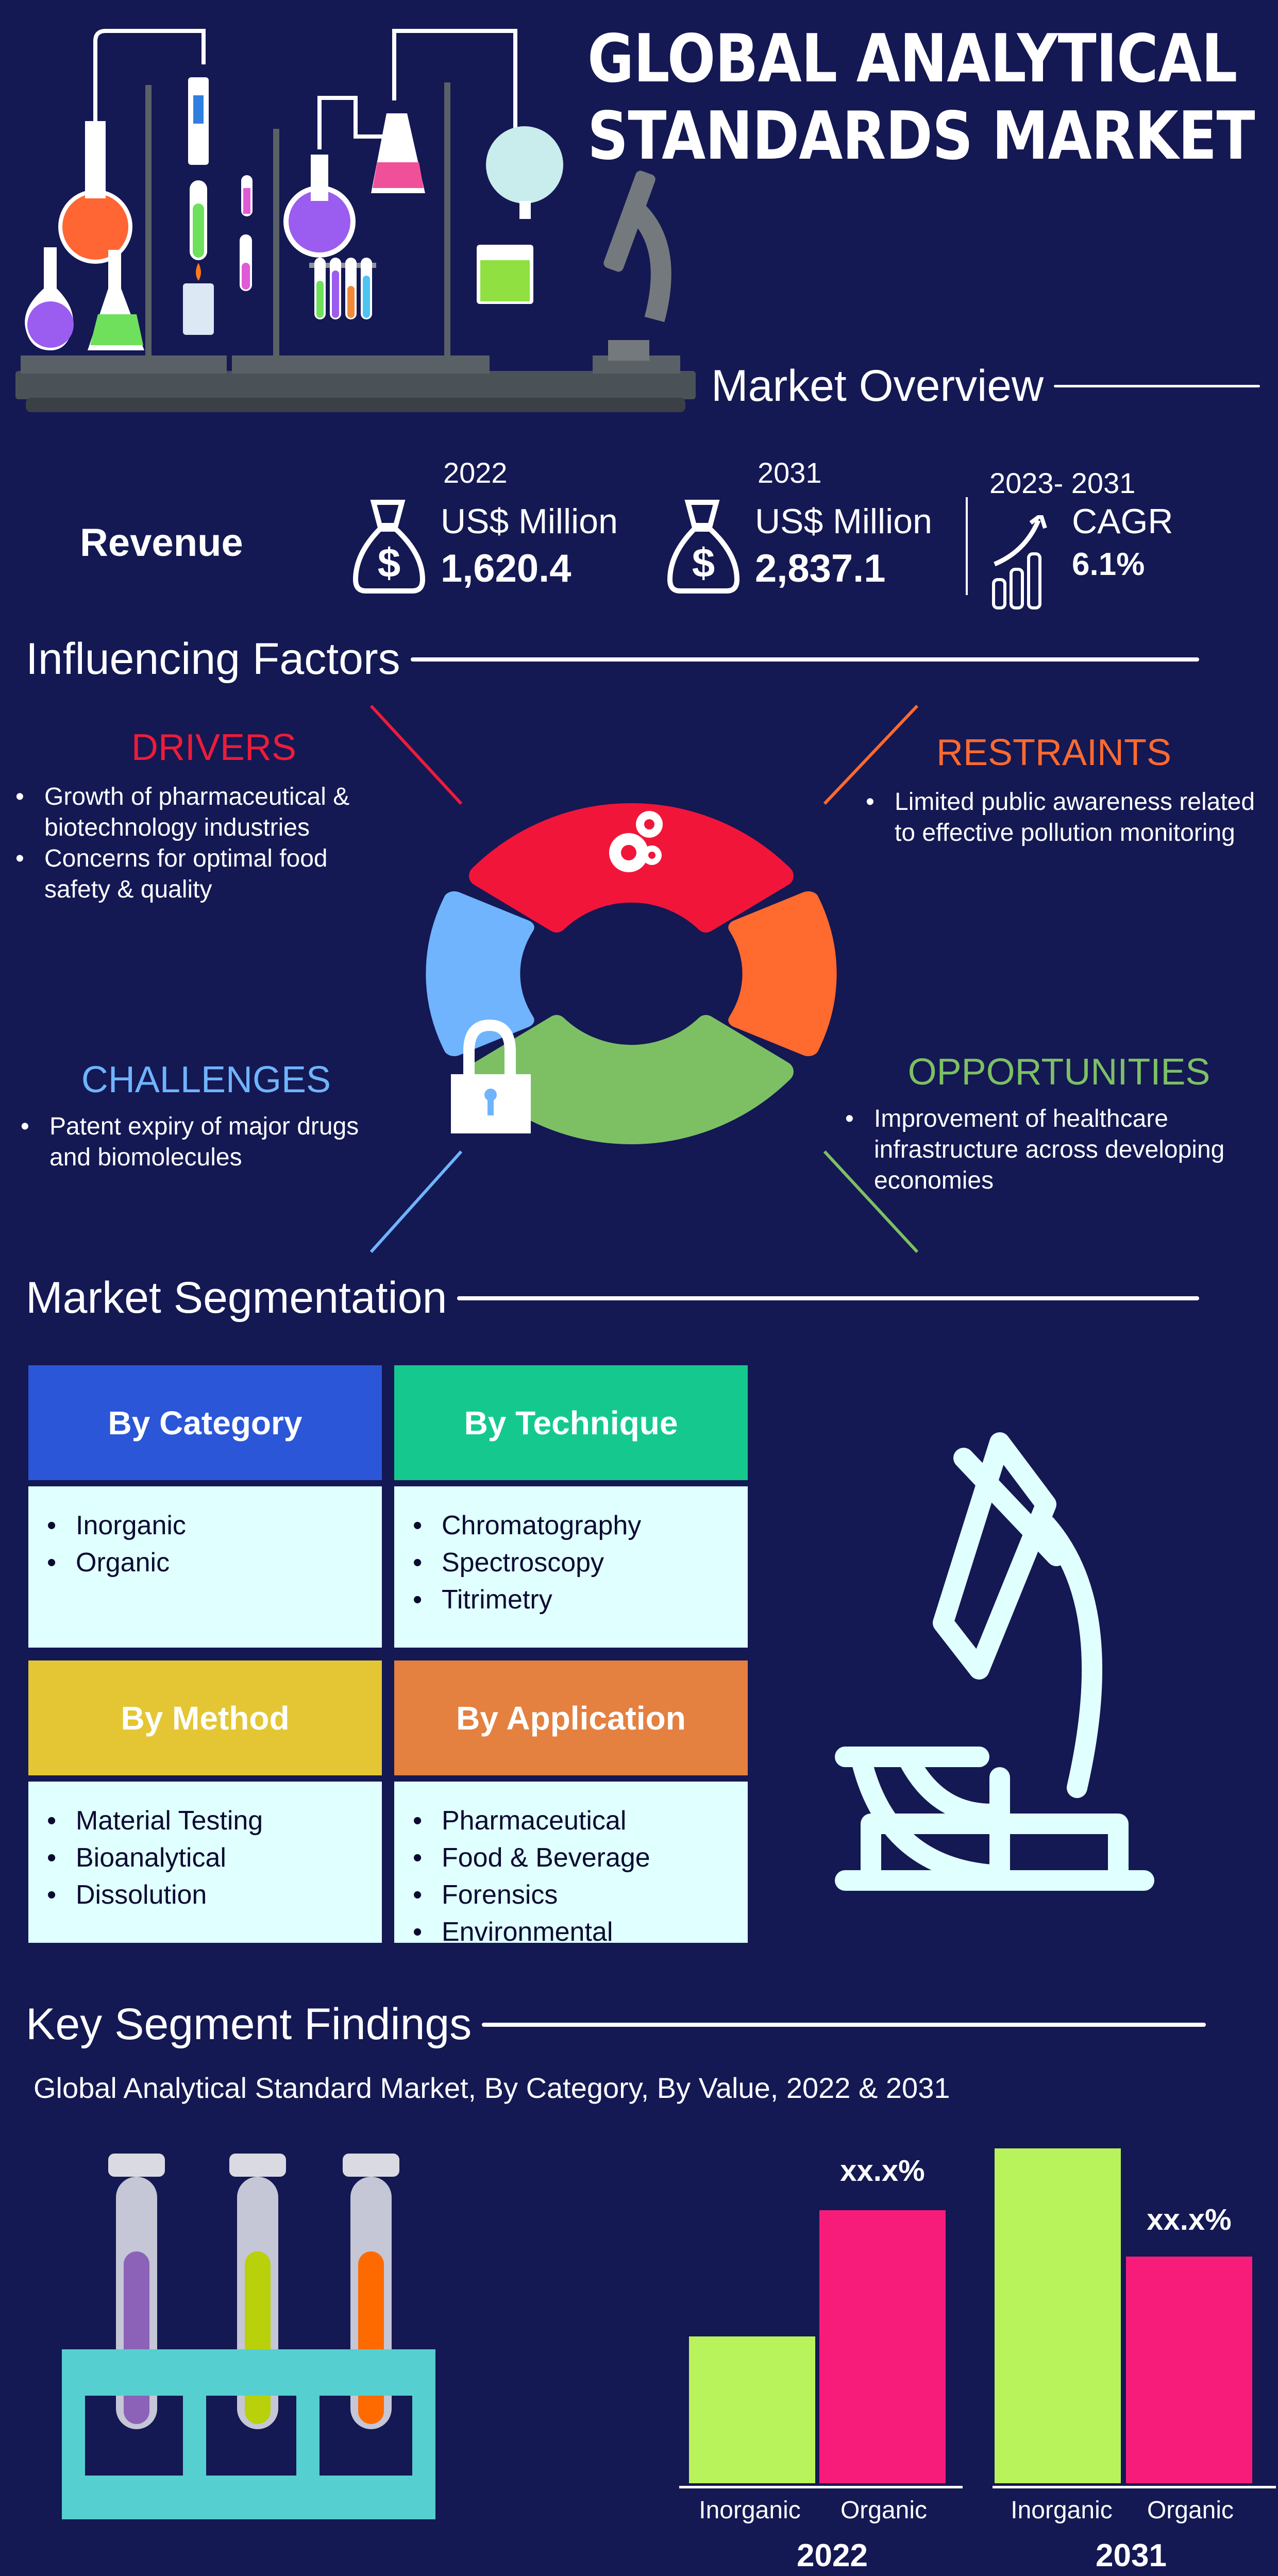 The image size is (1278, 2576). I want to click on segment-header-category: By Category, so click(205, 1422).